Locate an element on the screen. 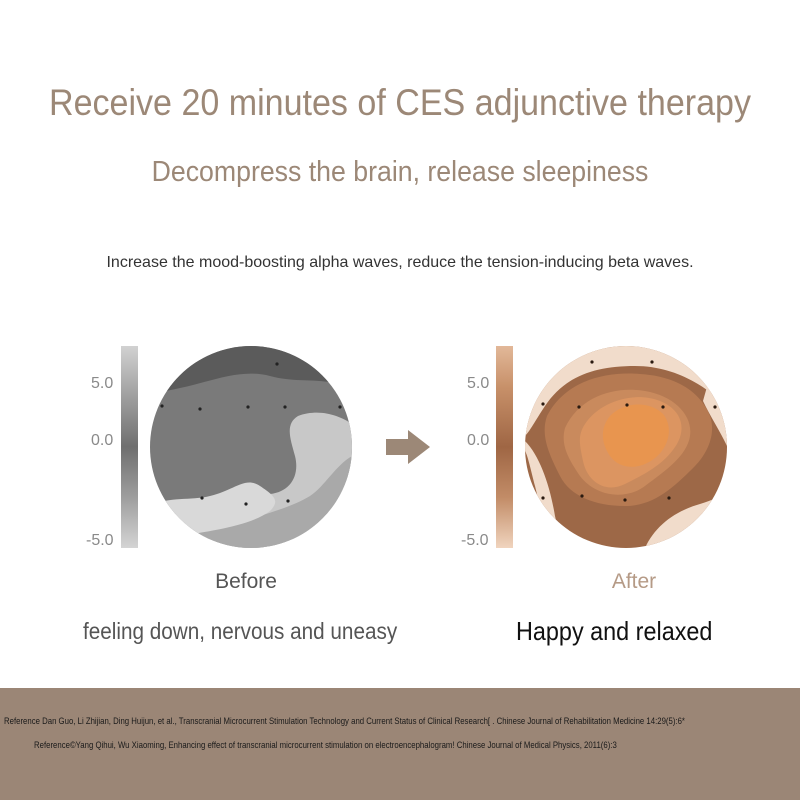  page-subtitle: Decompress the brain, release sleepiness is located at coordinates (400, 172).